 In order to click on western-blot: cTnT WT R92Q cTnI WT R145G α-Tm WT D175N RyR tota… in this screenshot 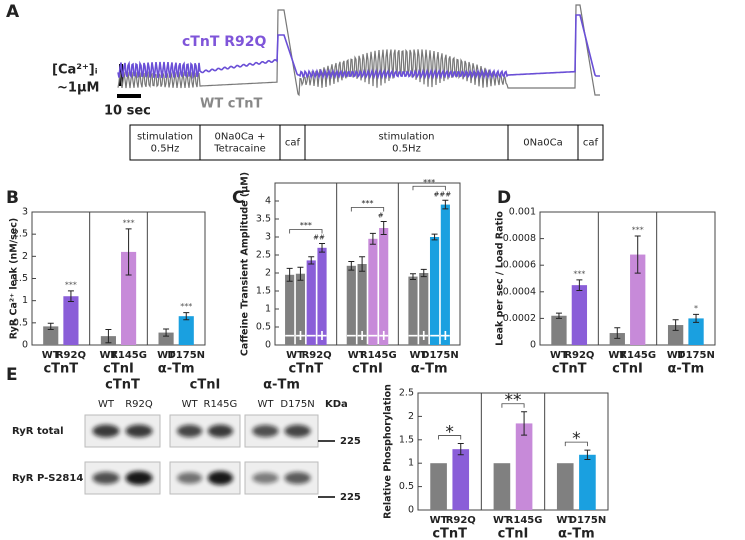, I will do `click(186, 441)`.